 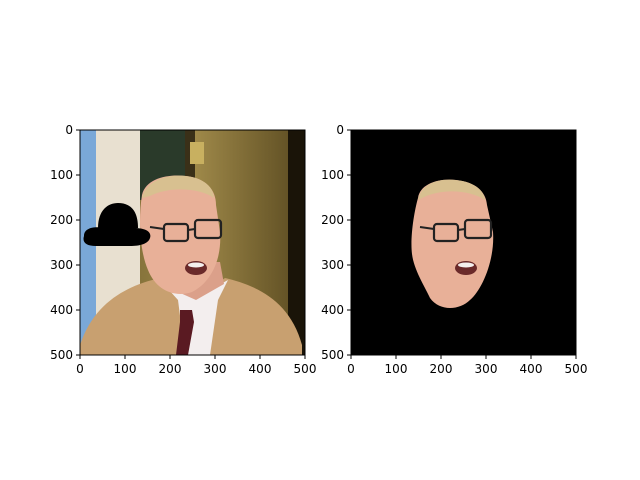 I want to click on left-y-tick-label: 400, so click(x=61, y=310).